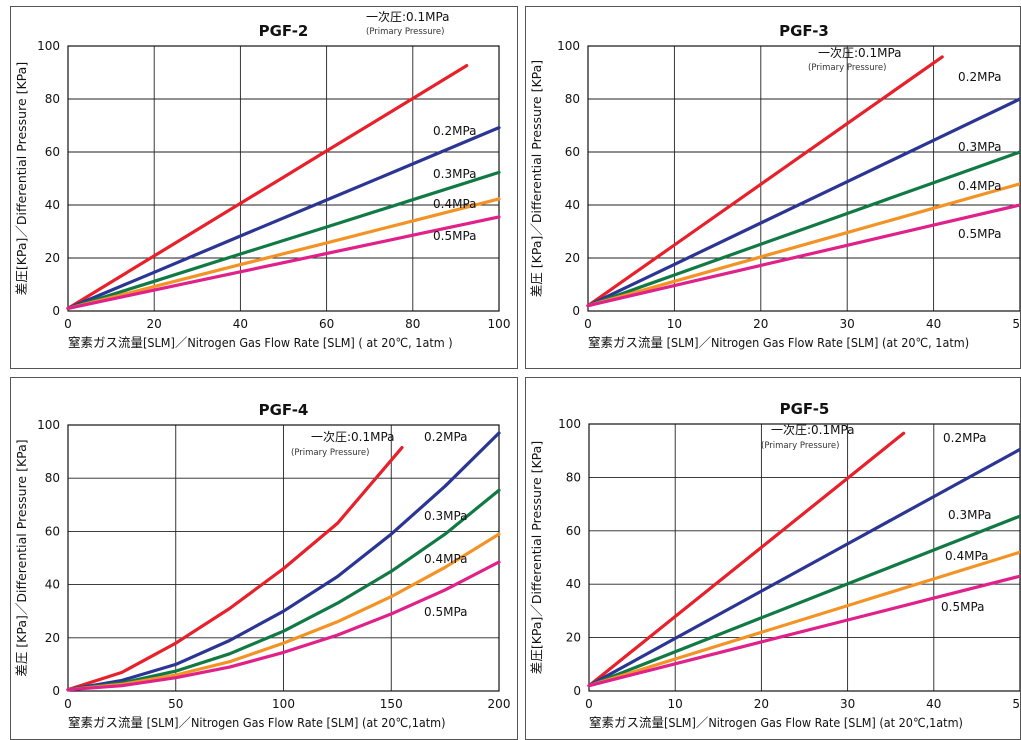 Image resolution: width=1021 pixels, height=740 pixels. I want to click on x-tick-label: 80, so click(412, 324).